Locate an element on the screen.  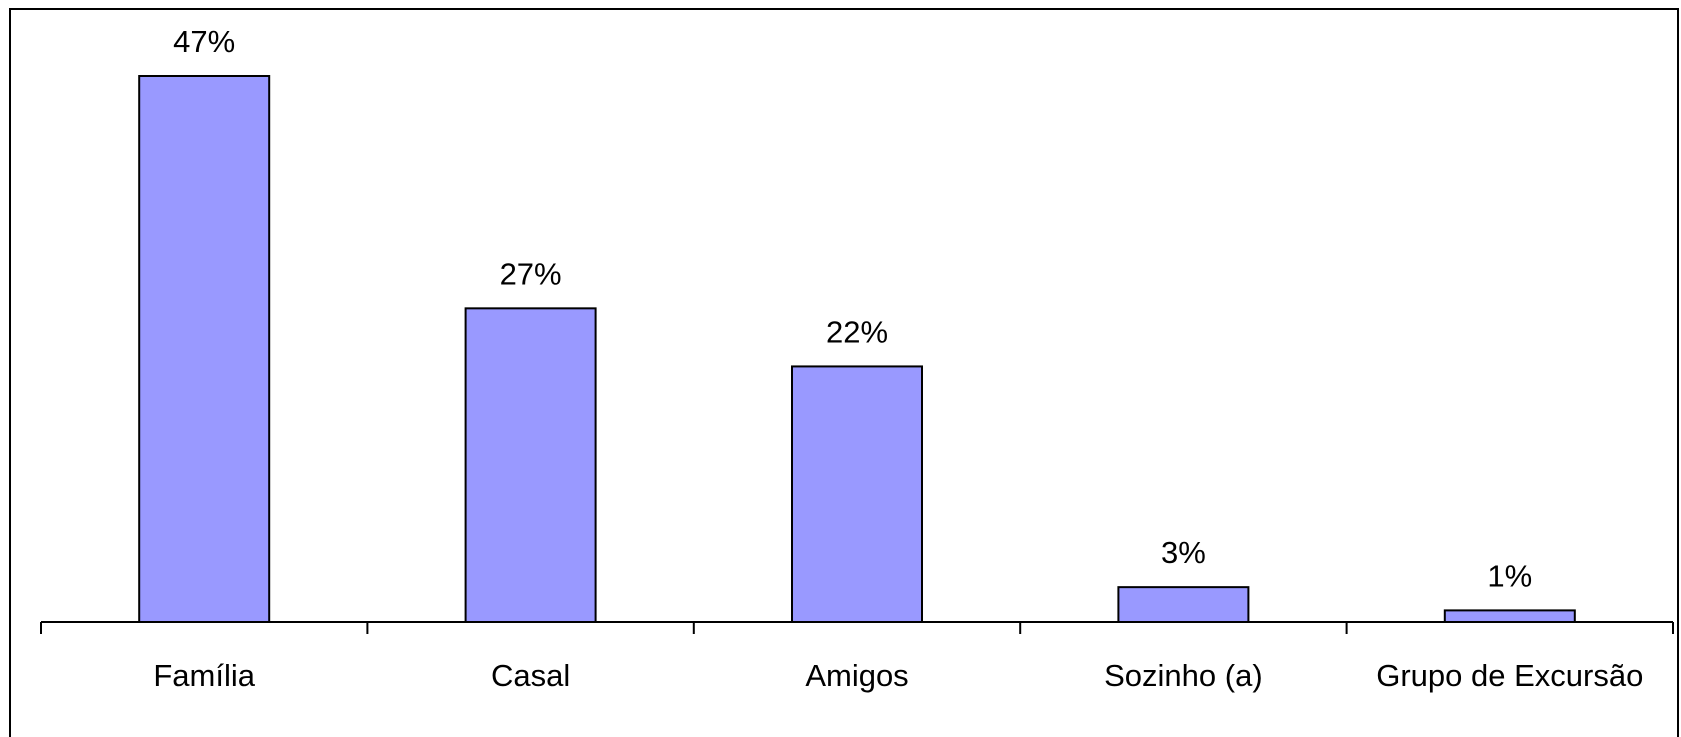
value-label: 47% is located at coordinates (204, 41).